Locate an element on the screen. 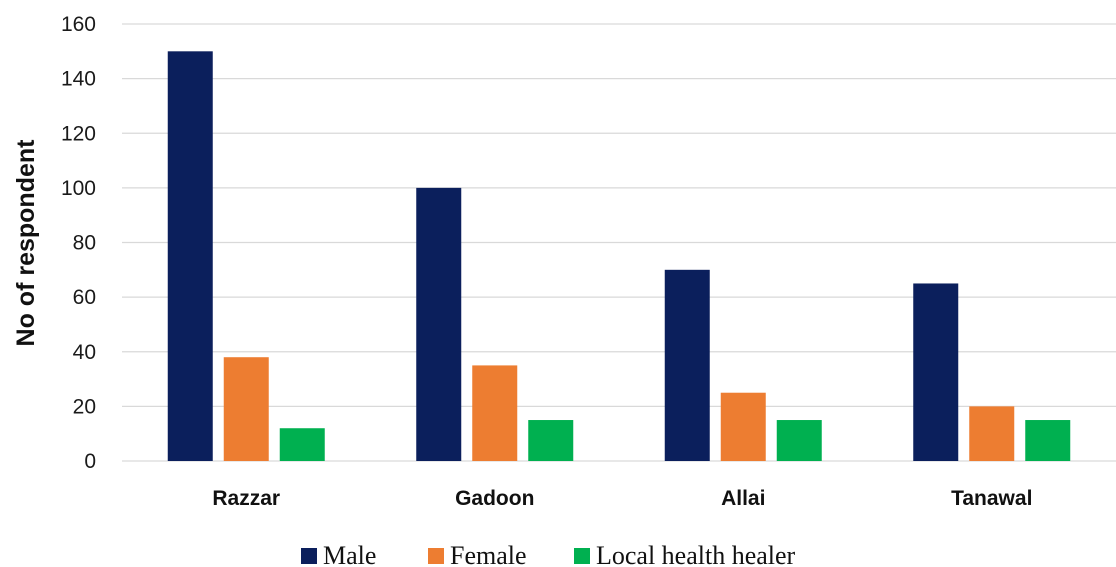  legend-label: Local health healer is located at coordinates (696, 554).